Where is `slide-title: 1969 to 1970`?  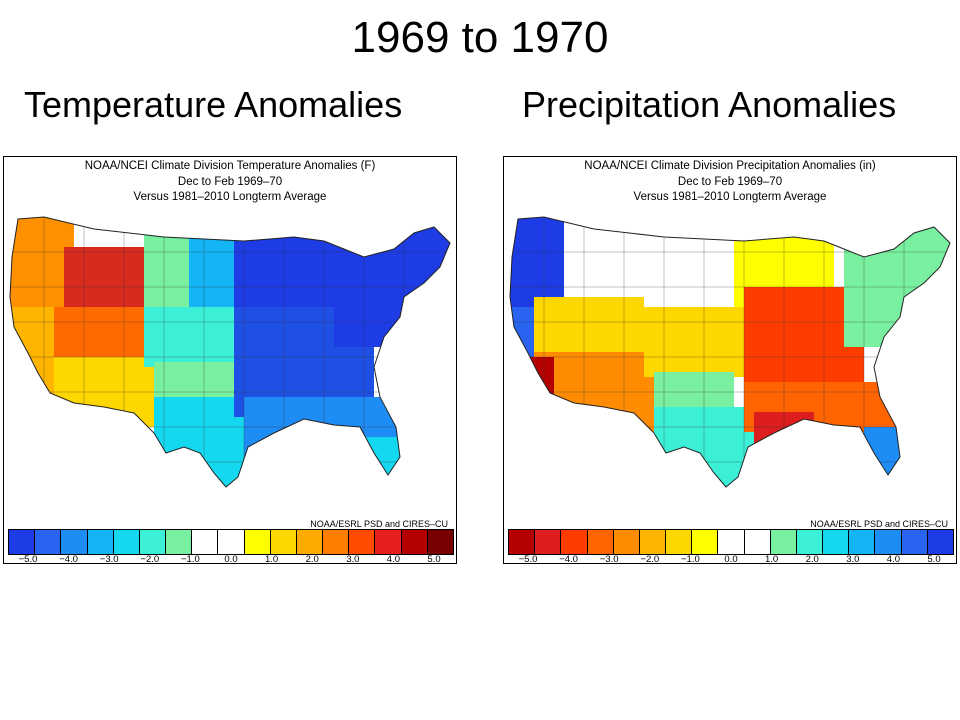 slide-title: 1969 to 1970 is located at coordinates (480, 37).